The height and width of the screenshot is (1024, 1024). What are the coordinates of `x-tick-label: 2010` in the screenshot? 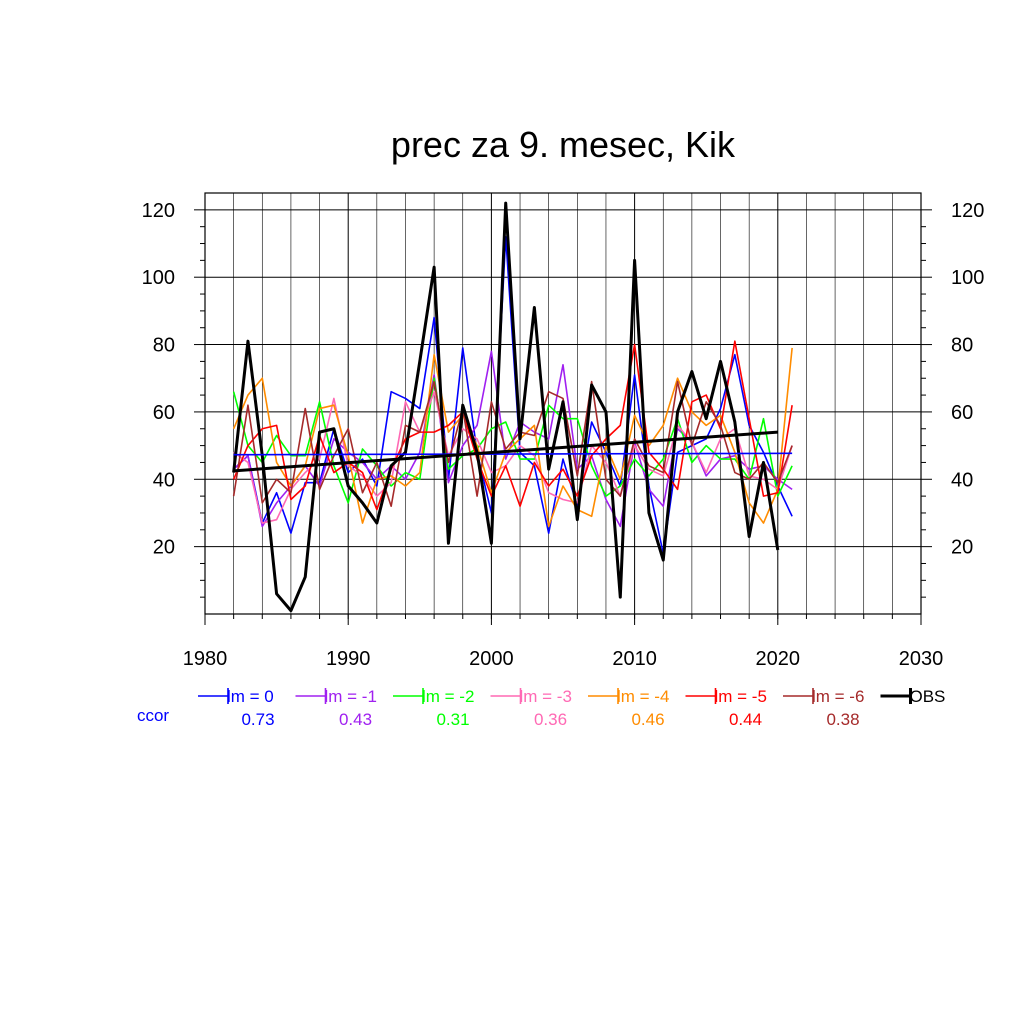 It's located at (634, 659).